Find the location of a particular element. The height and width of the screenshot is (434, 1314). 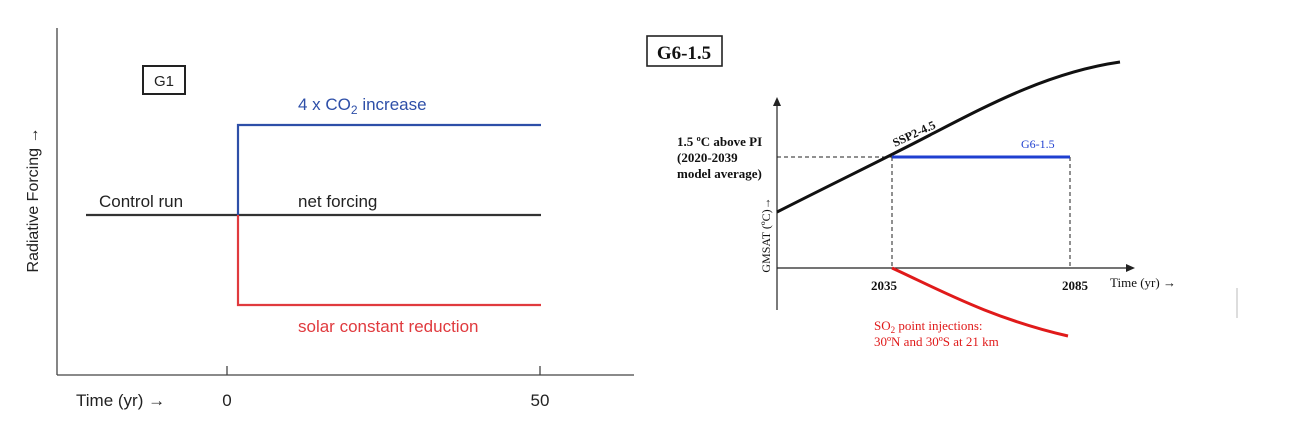

right-threshold-line2: (2020-2039 is located at coordinates (707, 157).